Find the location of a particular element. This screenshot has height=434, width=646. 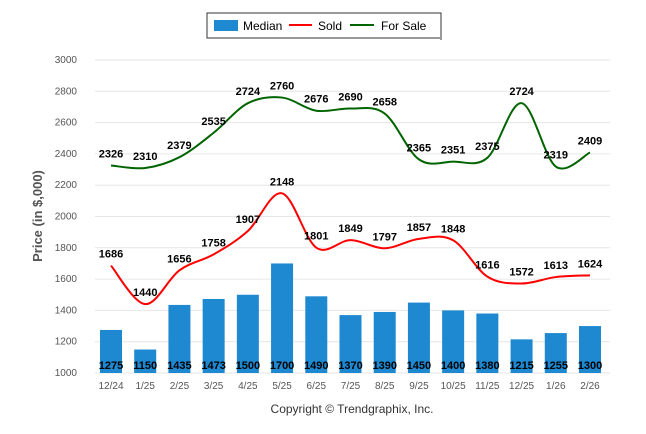

sold-data-label: 1758 is located at coordinates (213, 243).